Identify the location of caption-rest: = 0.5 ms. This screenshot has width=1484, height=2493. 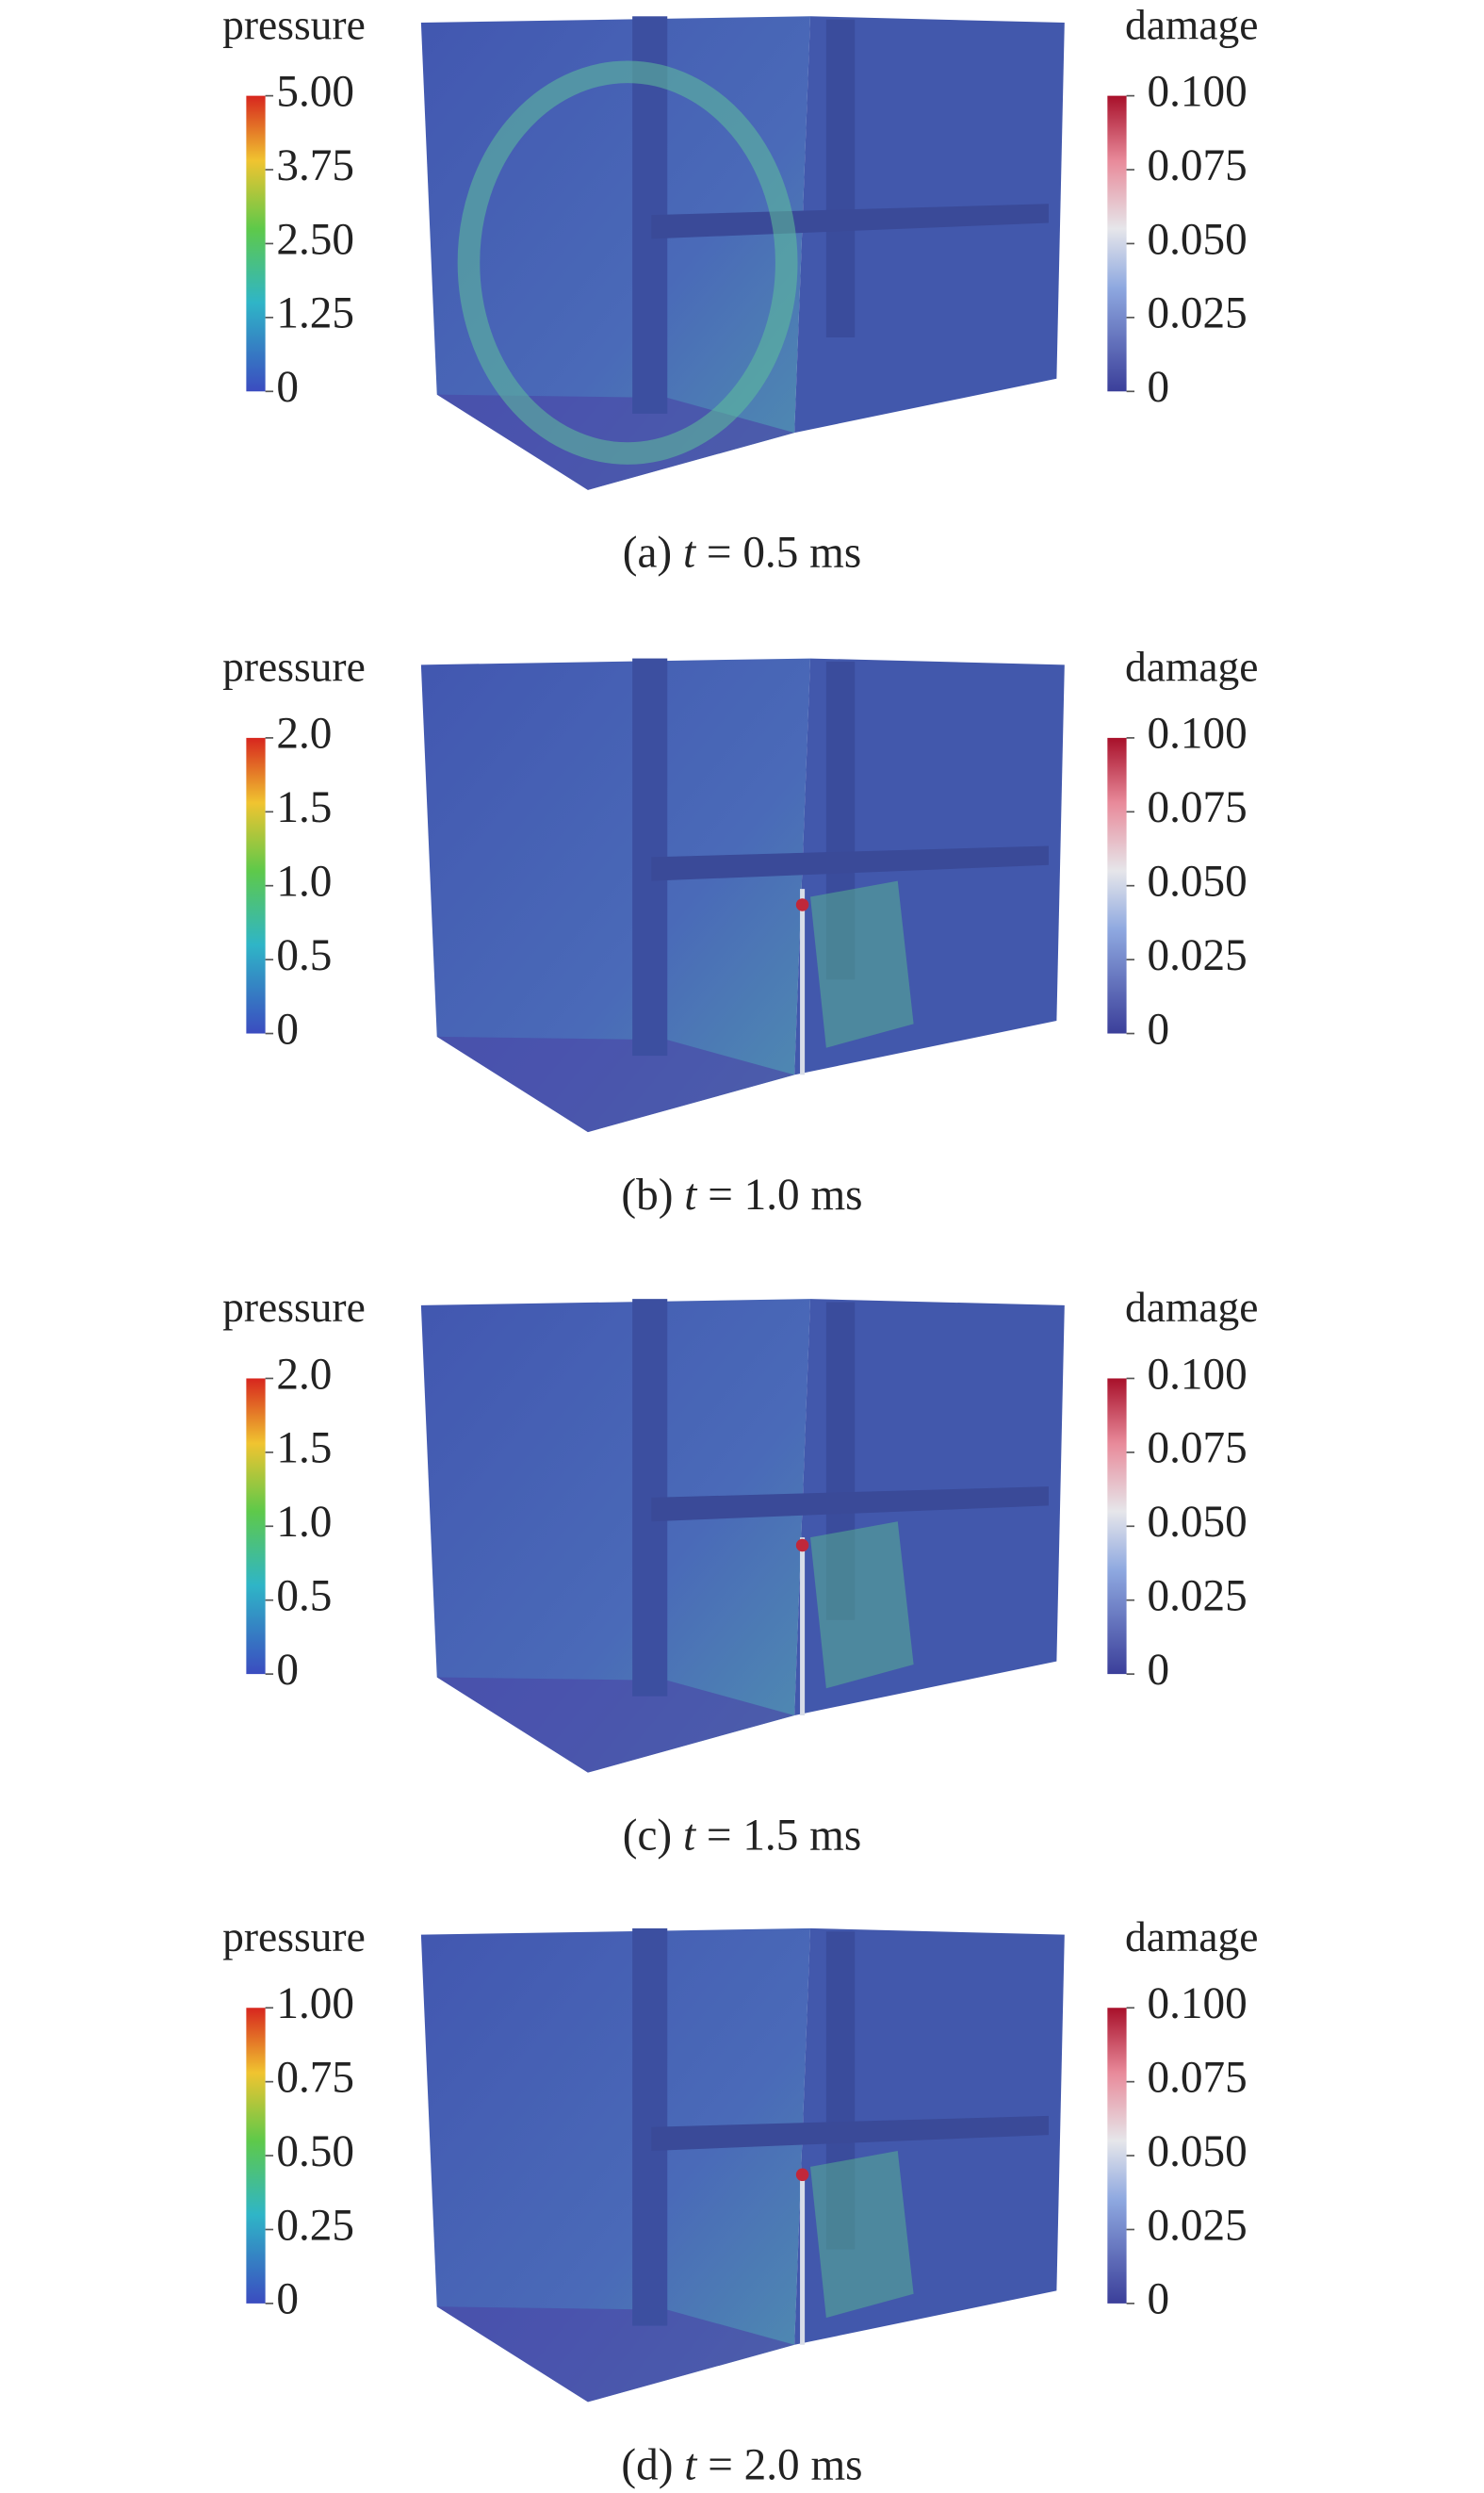
(784, 552).